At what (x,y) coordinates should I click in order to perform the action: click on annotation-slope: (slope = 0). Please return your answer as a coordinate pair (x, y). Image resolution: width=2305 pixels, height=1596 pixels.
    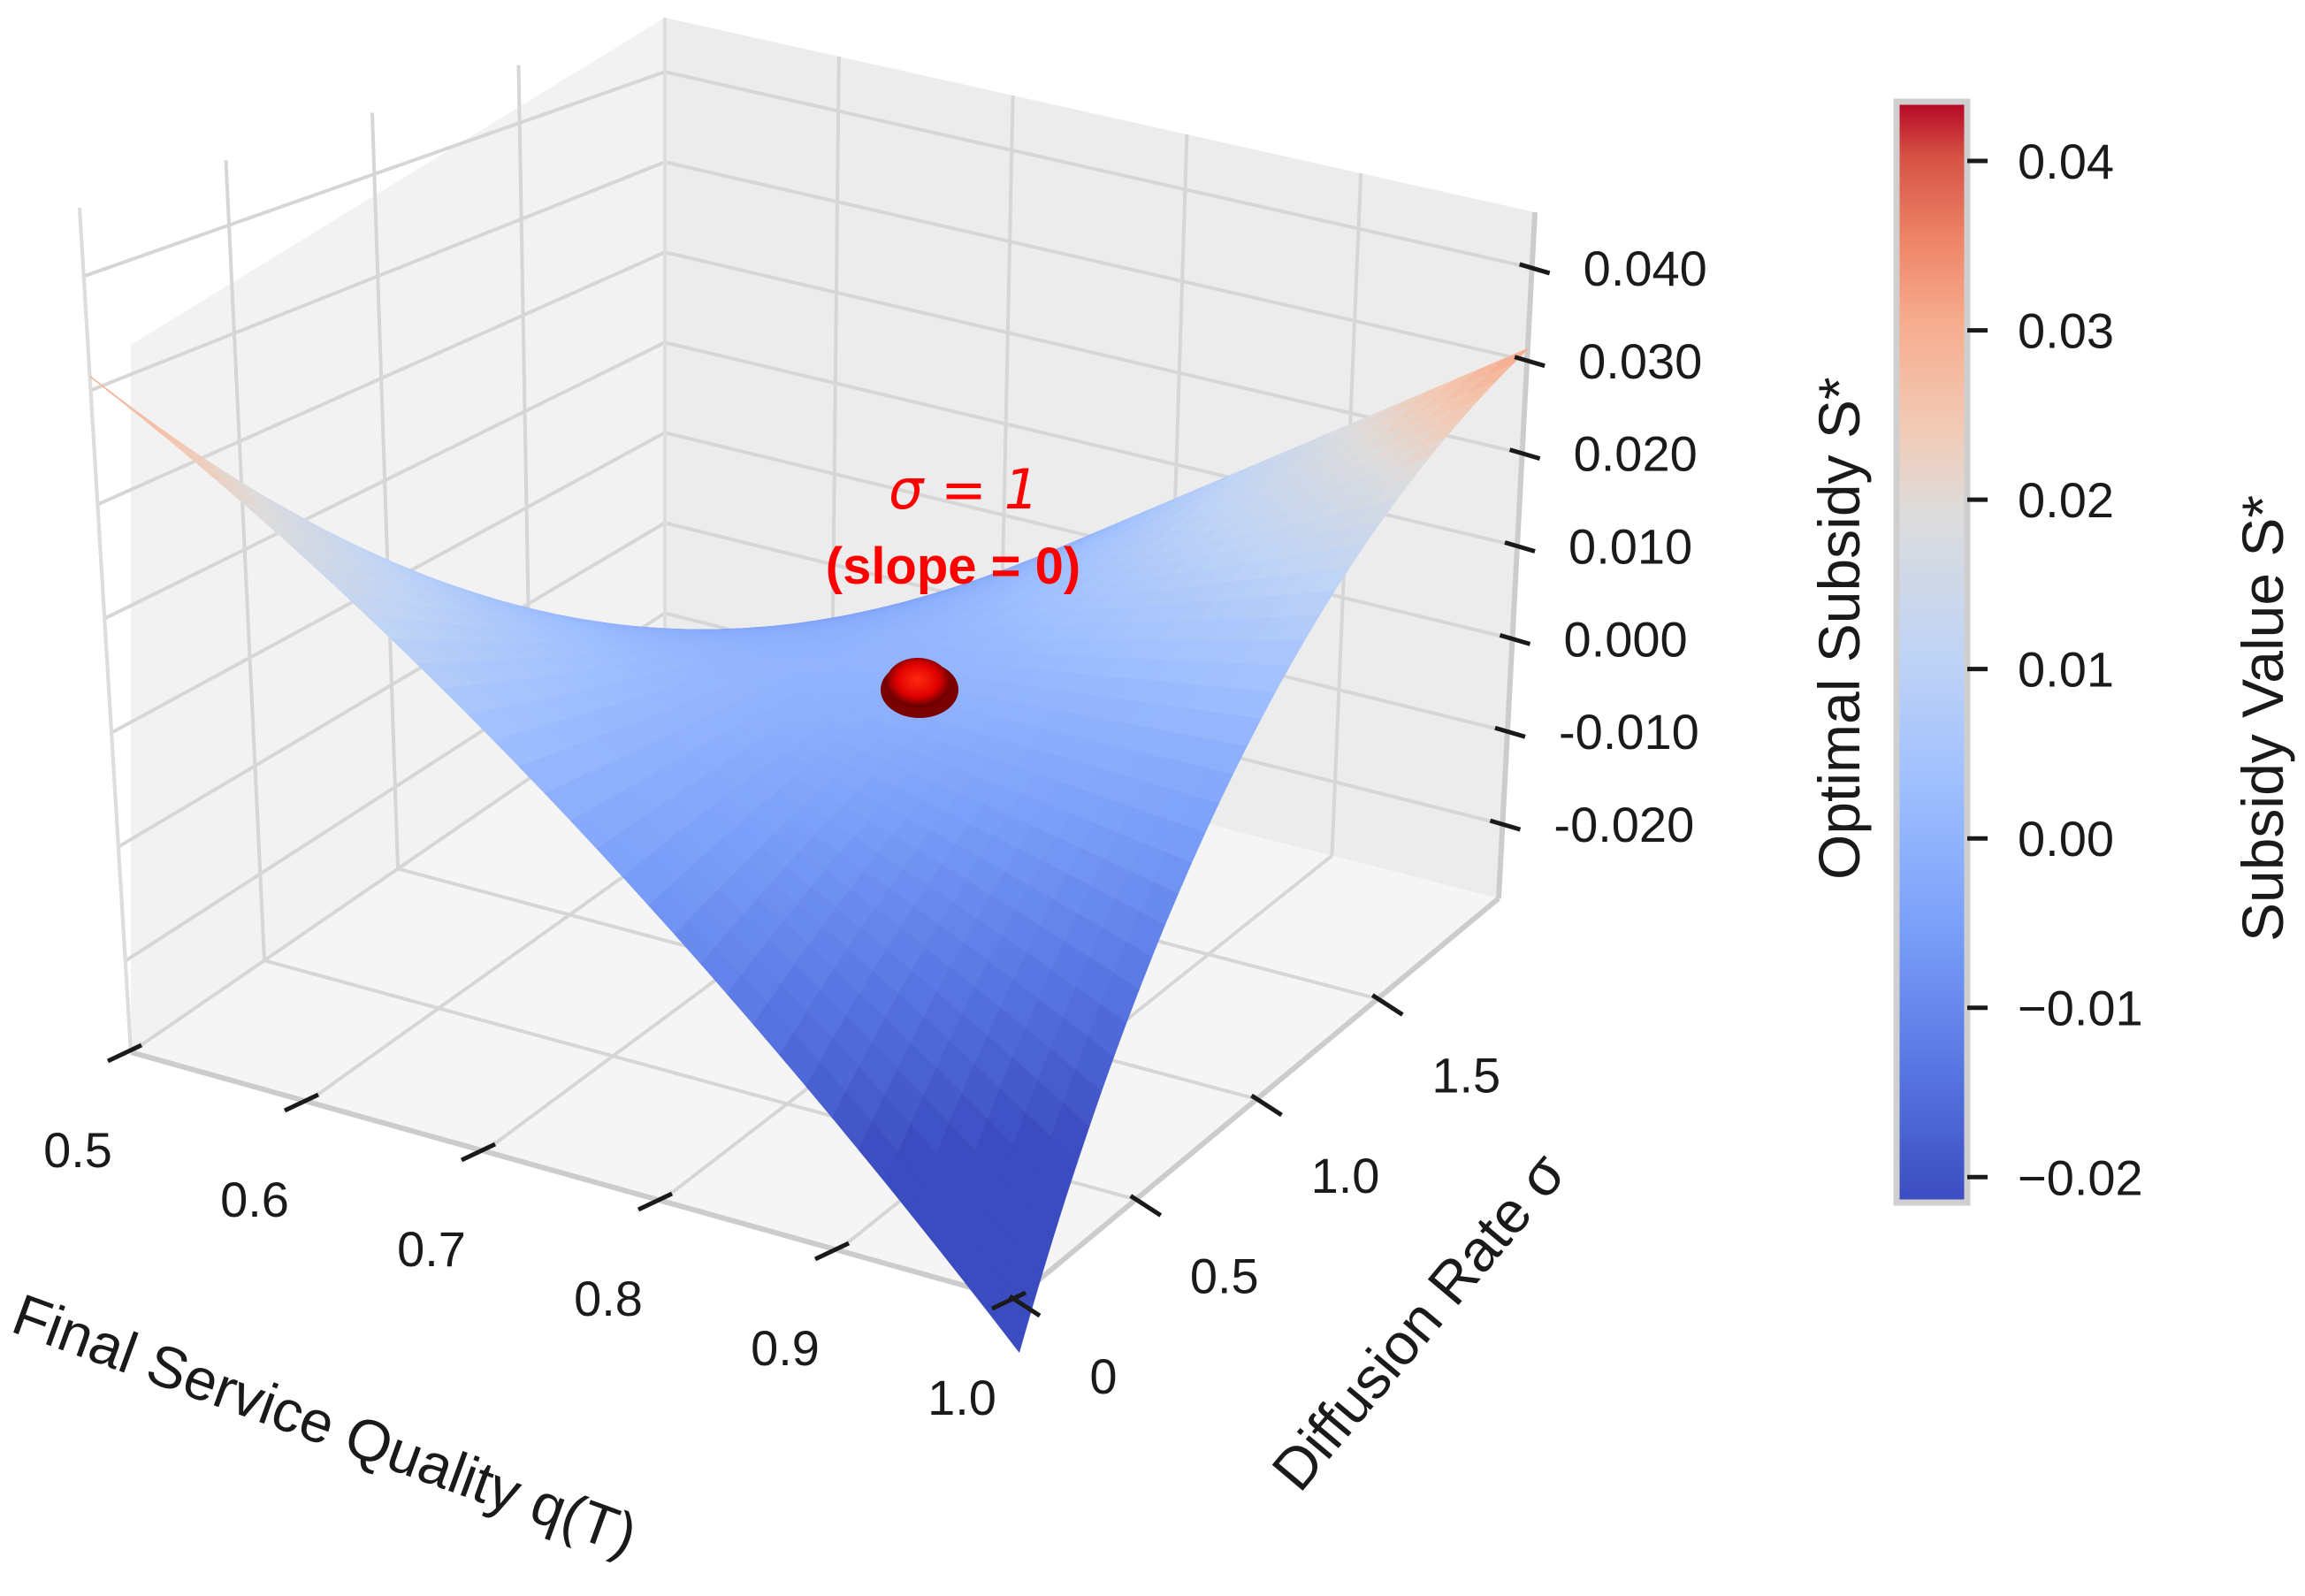
    Looking at the image, I should click on (953, 566).